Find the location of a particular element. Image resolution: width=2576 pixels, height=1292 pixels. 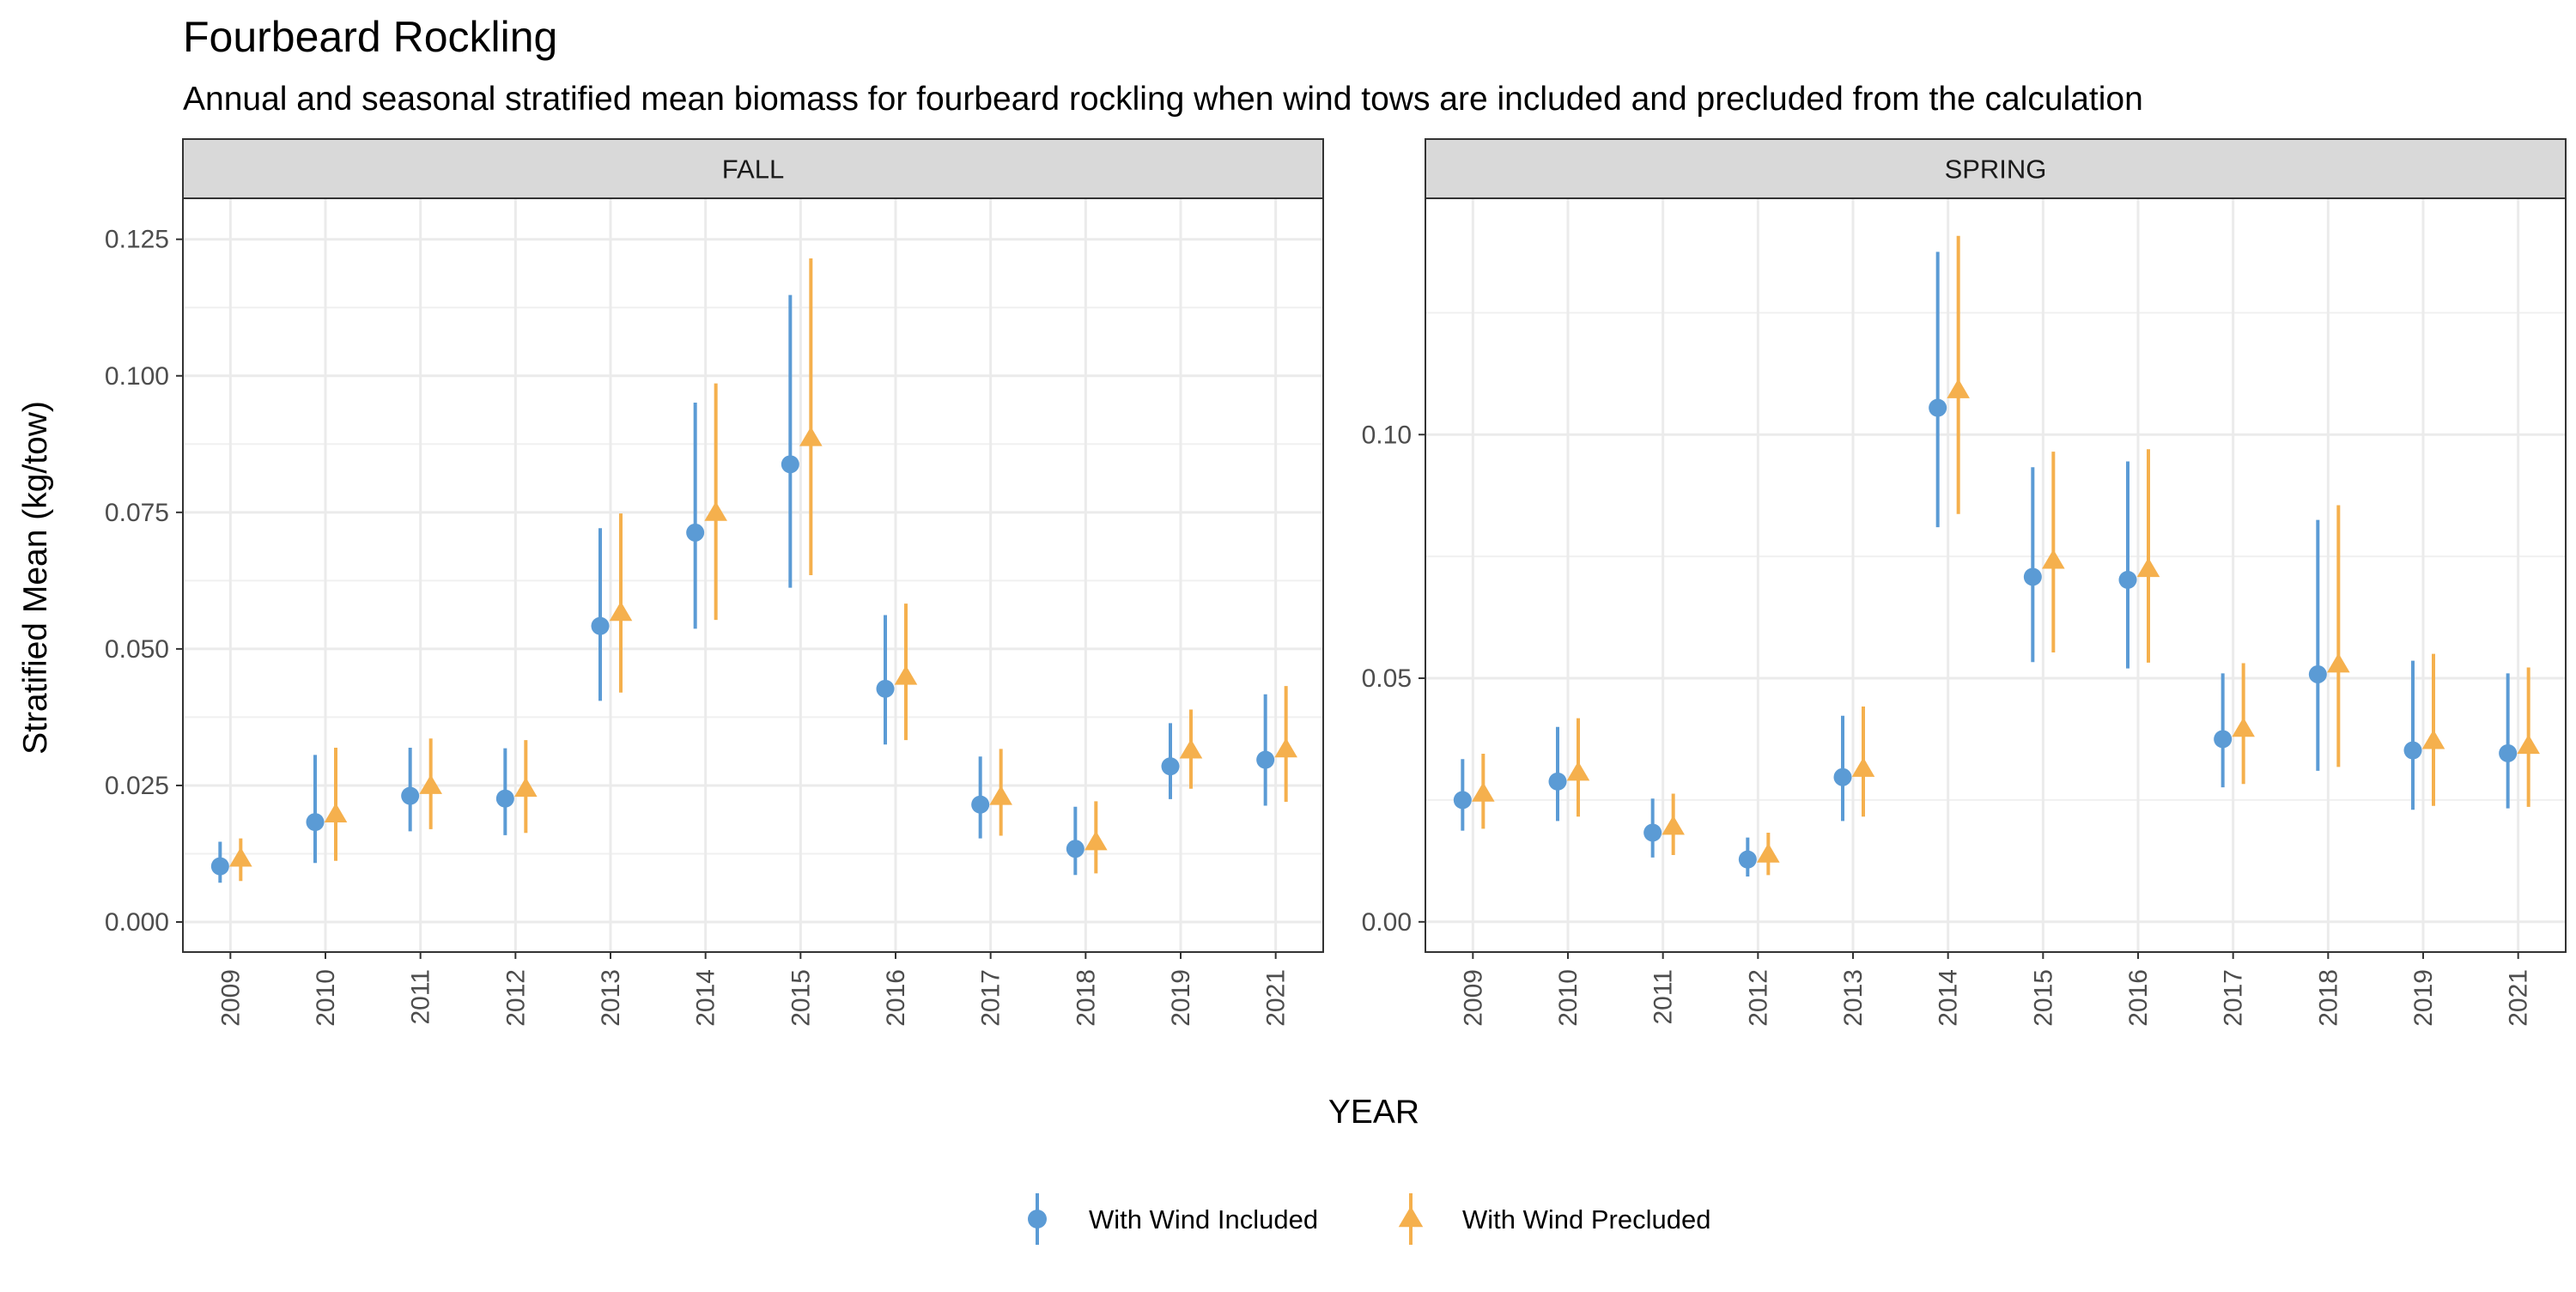

x-tick-label: 2018 is located at coordinates (1086, 998).